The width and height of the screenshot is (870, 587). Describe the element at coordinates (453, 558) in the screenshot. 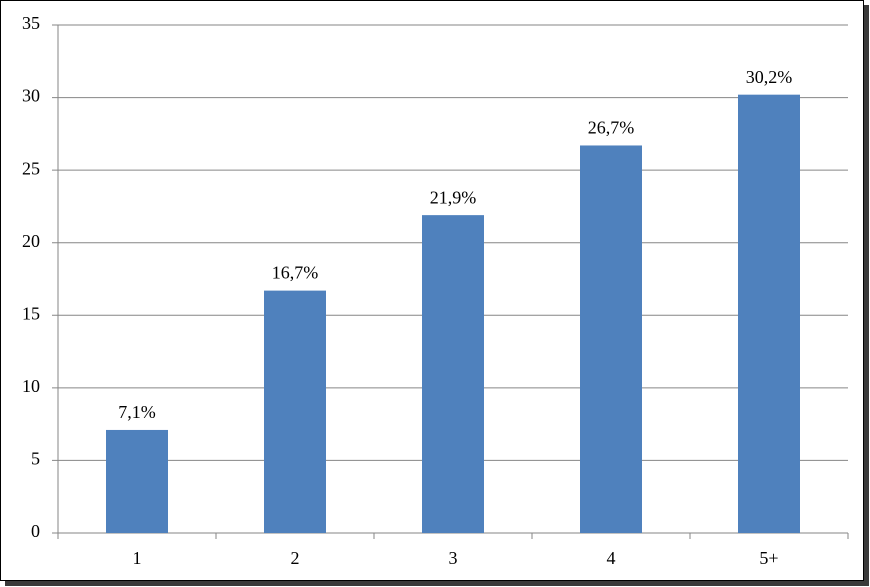

I see `x-tick-label: 3` at that location.